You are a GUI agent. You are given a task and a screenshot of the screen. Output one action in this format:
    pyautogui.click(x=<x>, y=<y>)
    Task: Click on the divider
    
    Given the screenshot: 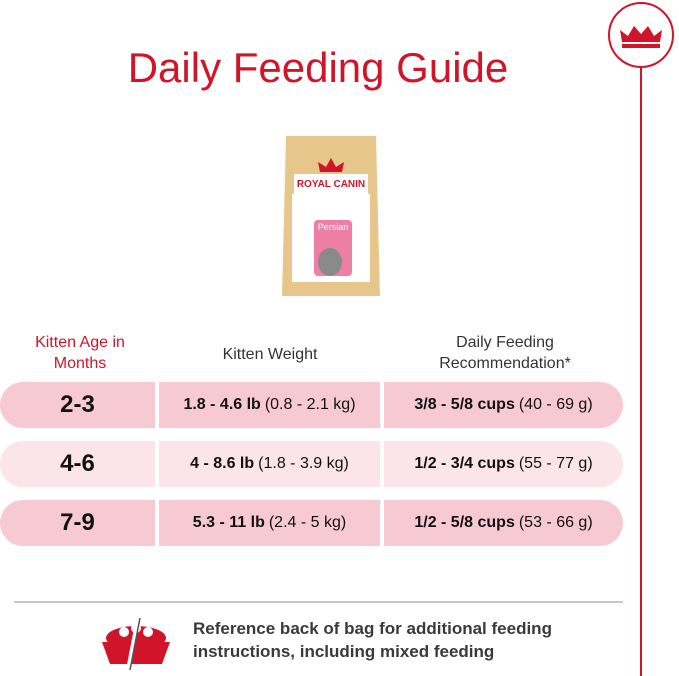 What is the action you would take?
    pyautogui.click(x=318, y=602)
    